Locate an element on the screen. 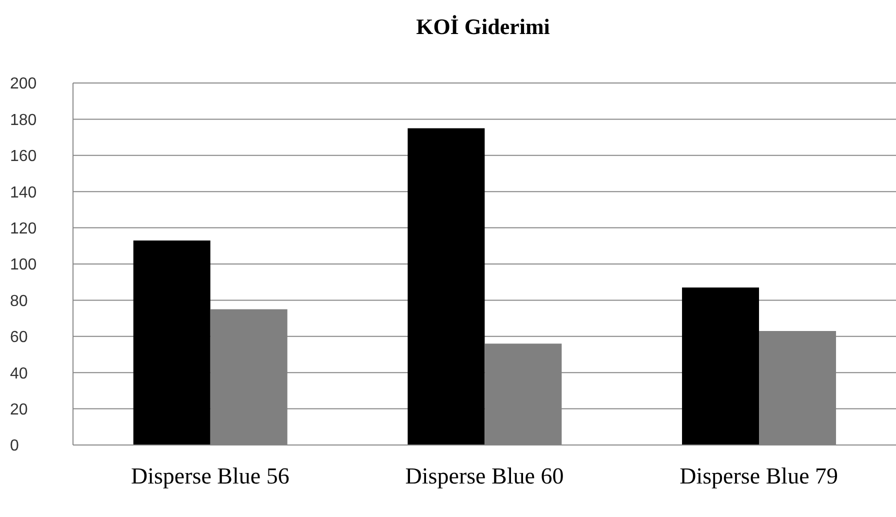 The image size is (896, 517). chart-title: KOİ Giderimi is located at coordinates (483, 27).